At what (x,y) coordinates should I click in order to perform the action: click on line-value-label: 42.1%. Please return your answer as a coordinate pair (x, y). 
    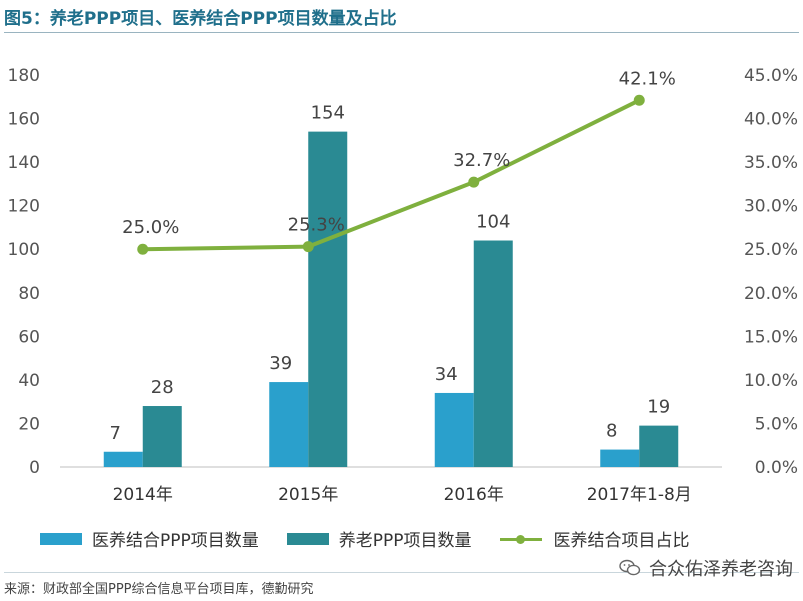
    Looking at the image, I should click on (647, 78).